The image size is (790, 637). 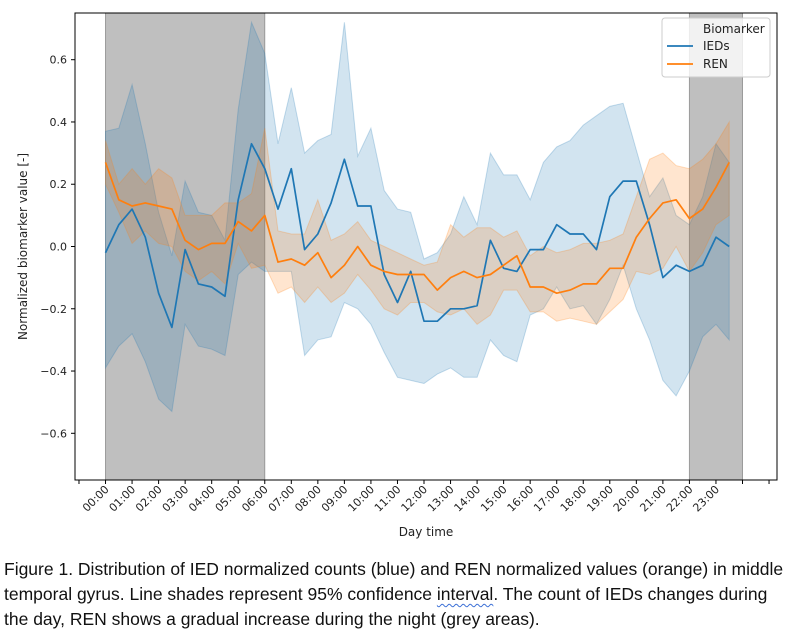 I want to click on x-tick-label: 14:00, so click(x=468, y=499).